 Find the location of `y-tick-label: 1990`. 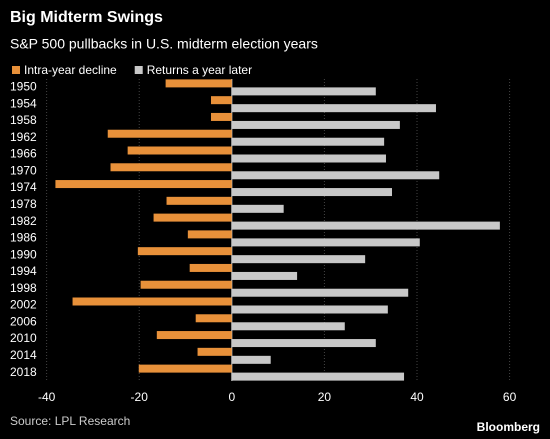

y-tick-label: 1990 is located at coordinates (23, 254).